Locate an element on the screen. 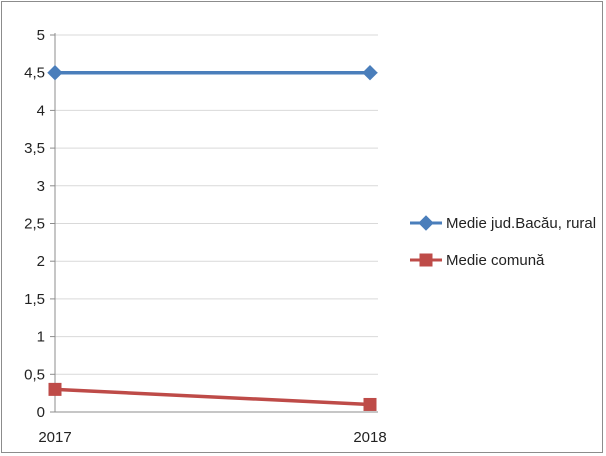 The image size is (606, 456). series-line is located at coordinates (212, 397).